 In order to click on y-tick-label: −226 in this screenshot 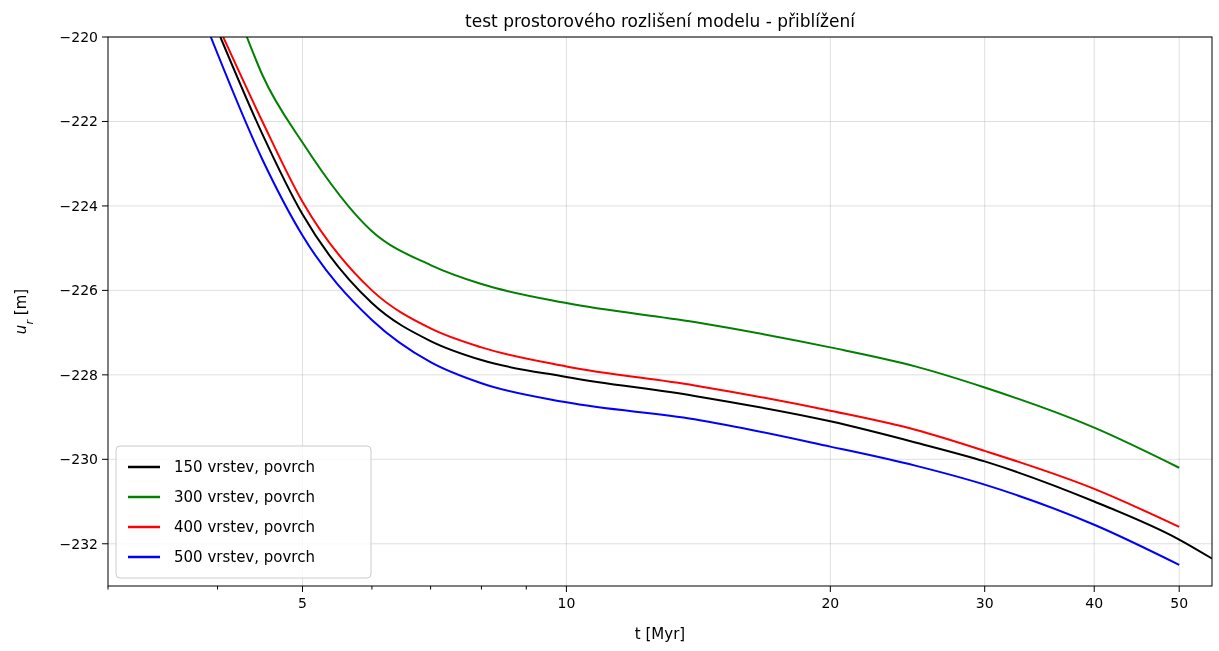, I will do `click(79, 290)`.